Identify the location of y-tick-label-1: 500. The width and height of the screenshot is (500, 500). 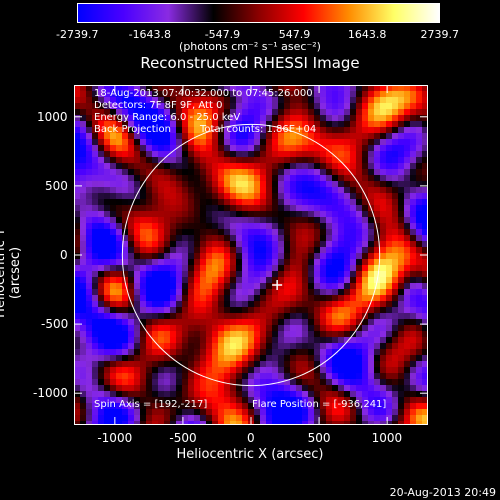
(56, 185).